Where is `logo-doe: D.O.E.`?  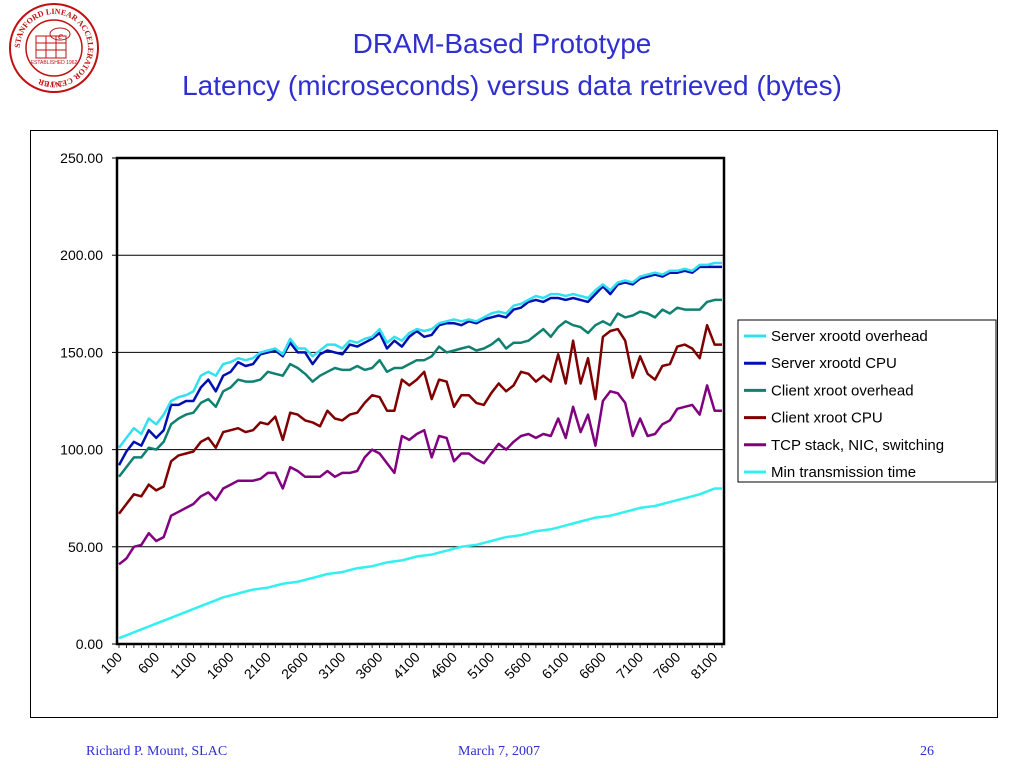
logo-doe: D.O.E. is located at coordinates (54, 84).